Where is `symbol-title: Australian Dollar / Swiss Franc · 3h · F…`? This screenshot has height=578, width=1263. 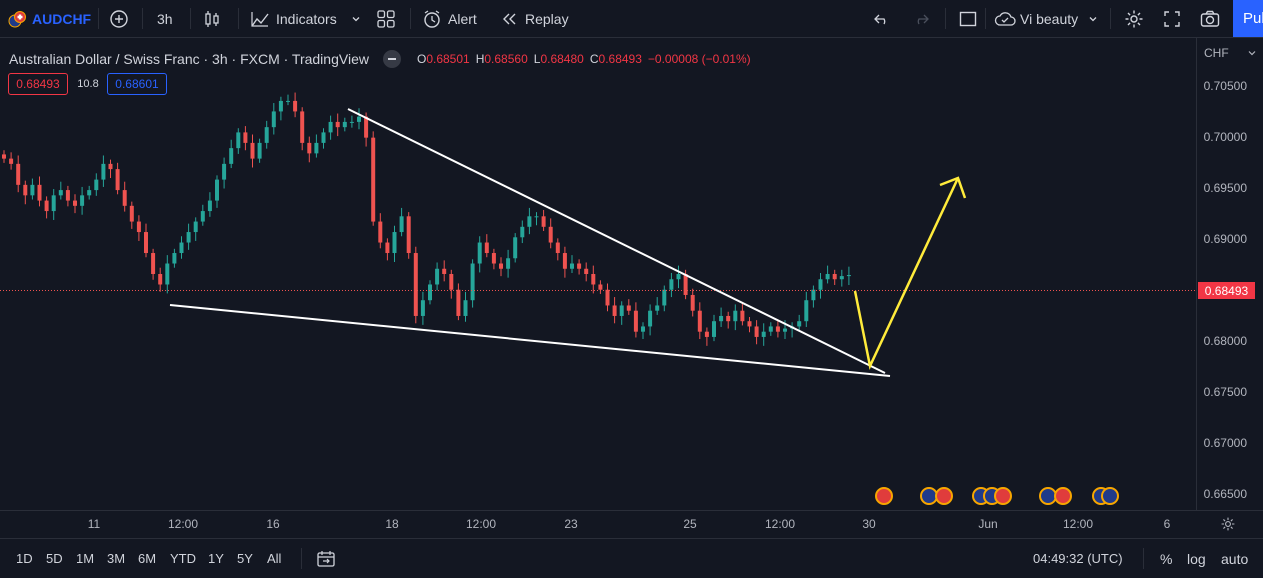 symbol-title: Australian Dollar / Swiss Franc · 3h · F… is located at coordinates (189, 59).